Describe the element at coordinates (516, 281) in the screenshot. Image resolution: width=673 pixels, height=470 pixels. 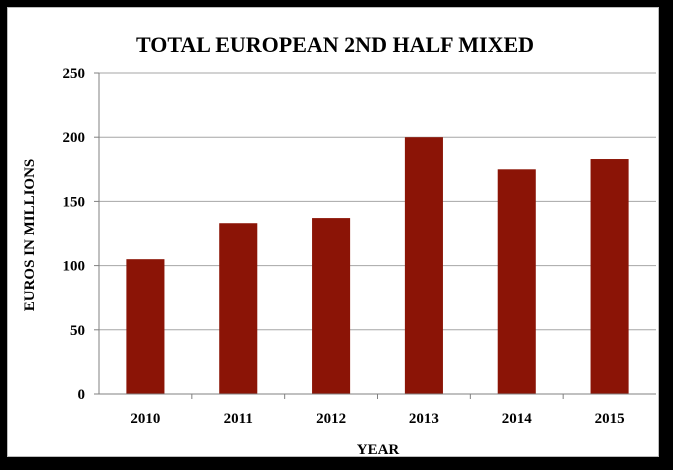
I see `bar-2014` at that location.